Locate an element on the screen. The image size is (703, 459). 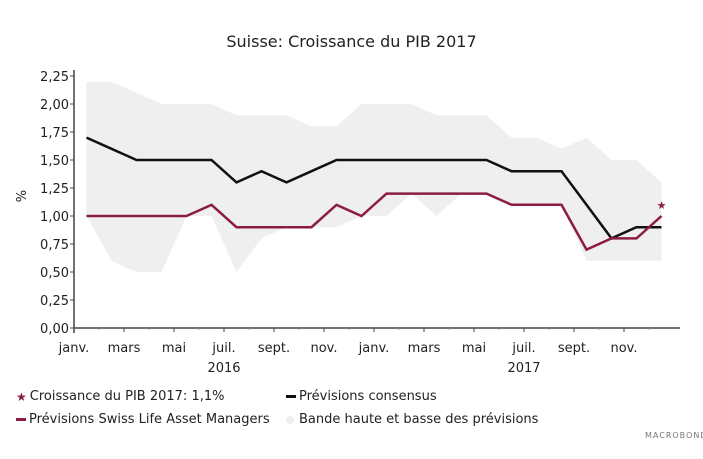
legend-item-band: Bande haute et basse des prévisions is located at coordinates (412, 419).